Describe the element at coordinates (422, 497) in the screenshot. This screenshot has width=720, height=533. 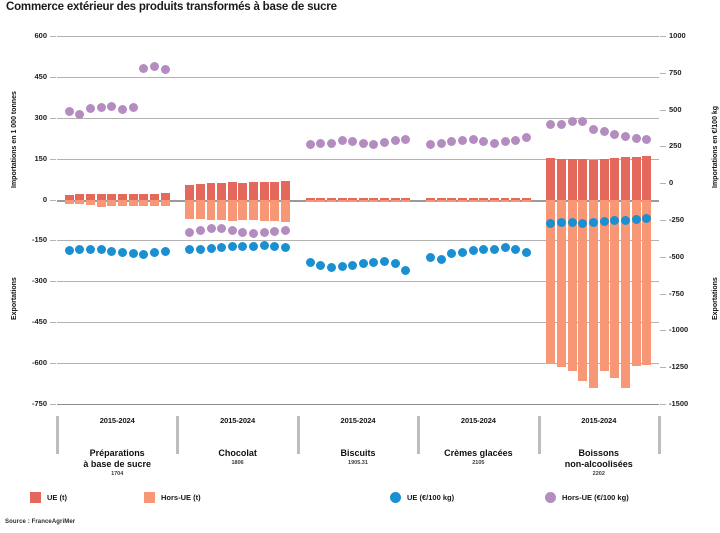
I see `legend-item-ue_eur: UE (€/100 kg)` at that location.